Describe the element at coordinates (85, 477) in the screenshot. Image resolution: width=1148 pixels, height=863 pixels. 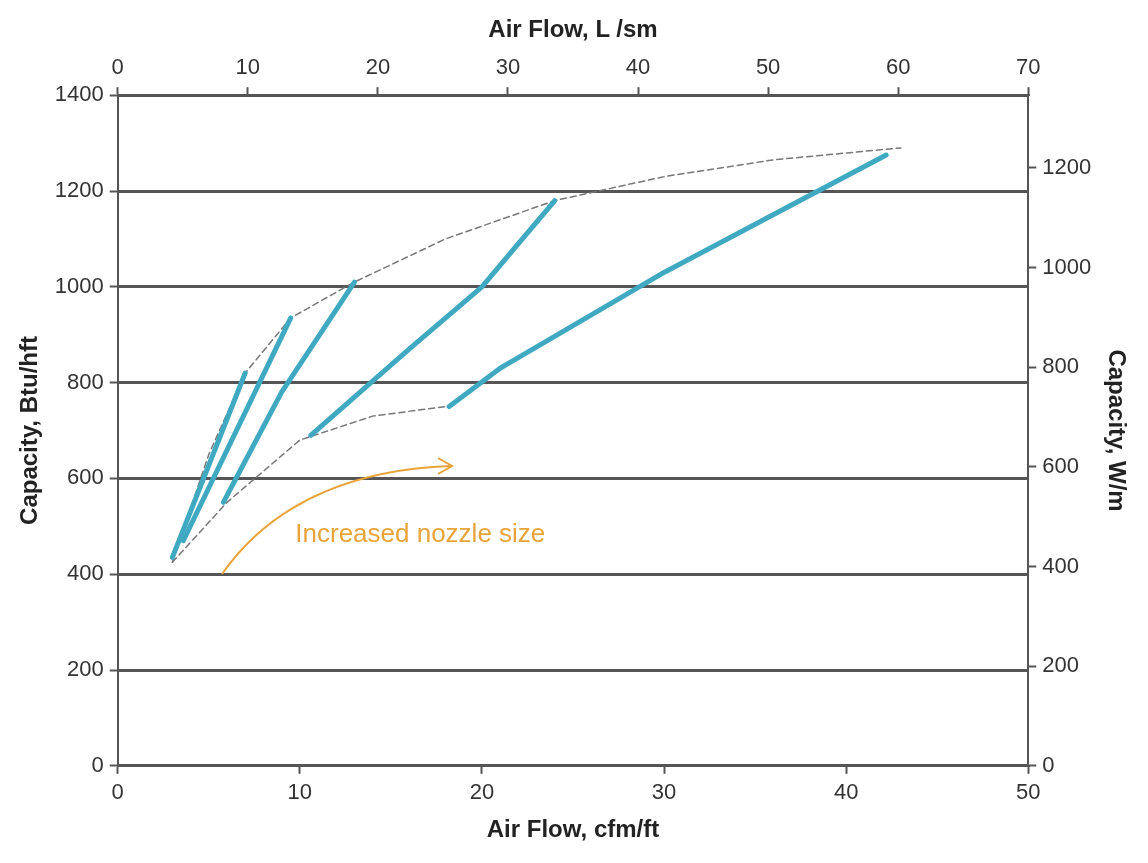
I see `y-tick-label: 600` at that location.